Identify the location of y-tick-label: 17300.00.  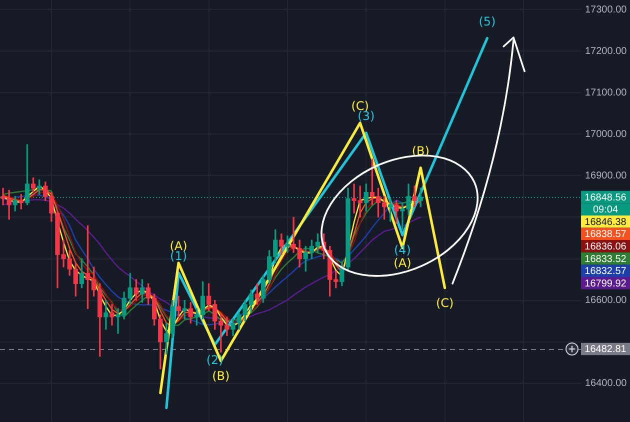
(606, 10).